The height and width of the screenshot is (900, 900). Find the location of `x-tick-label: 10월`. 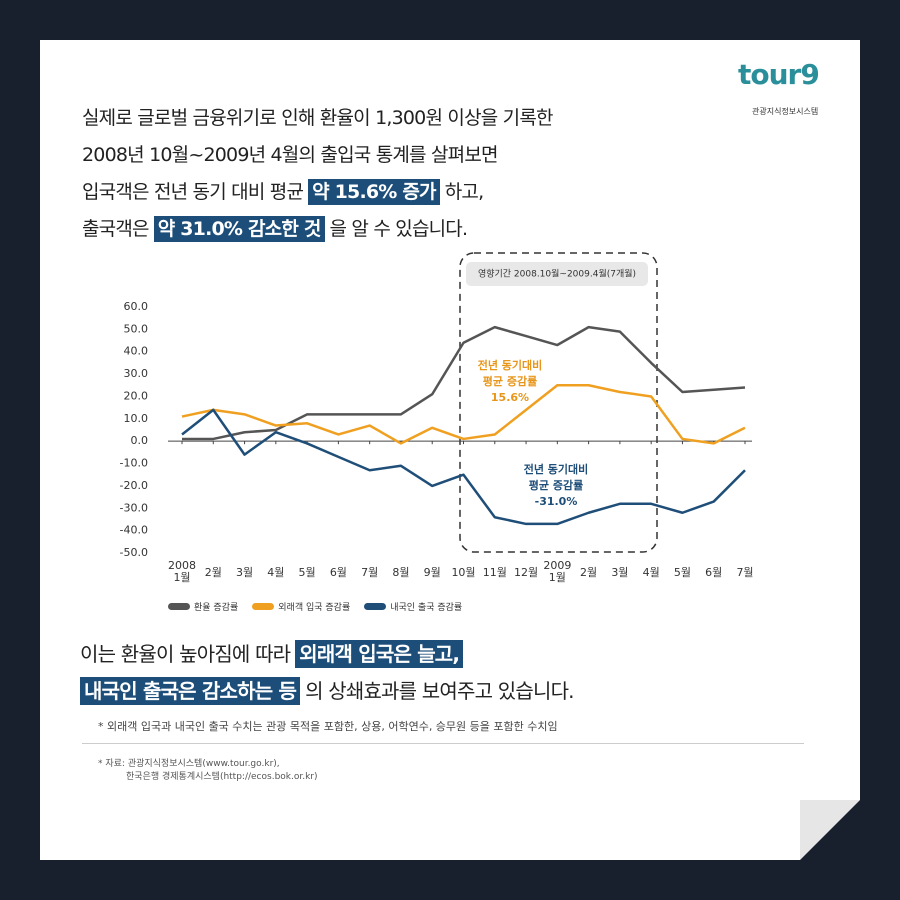

x-tick-label: 10월 is located at coordinates (463, 572).